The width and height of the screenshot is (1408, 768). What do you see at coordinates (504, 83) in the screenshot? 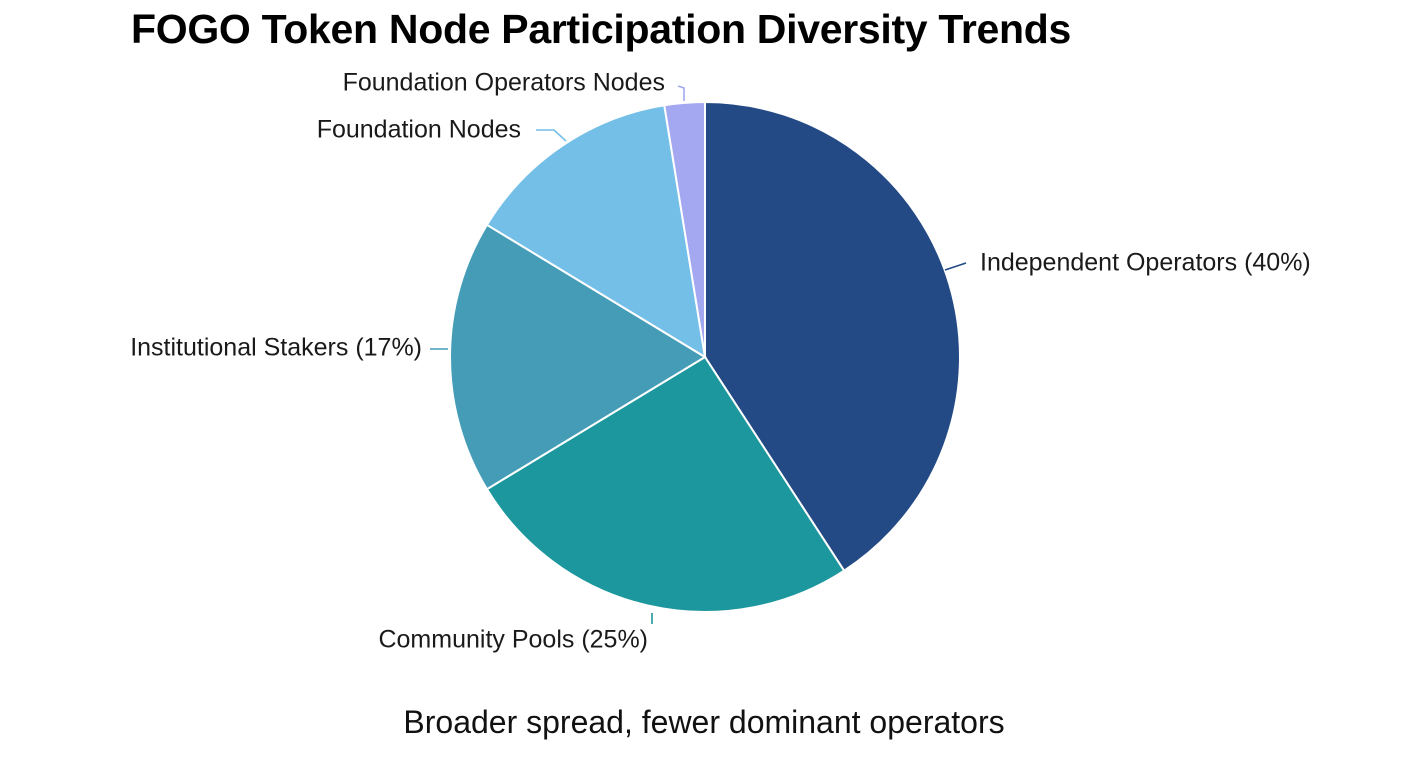
I see `slice-label-5: Foundation Operators Nodes` at bounding box center [504, 83].